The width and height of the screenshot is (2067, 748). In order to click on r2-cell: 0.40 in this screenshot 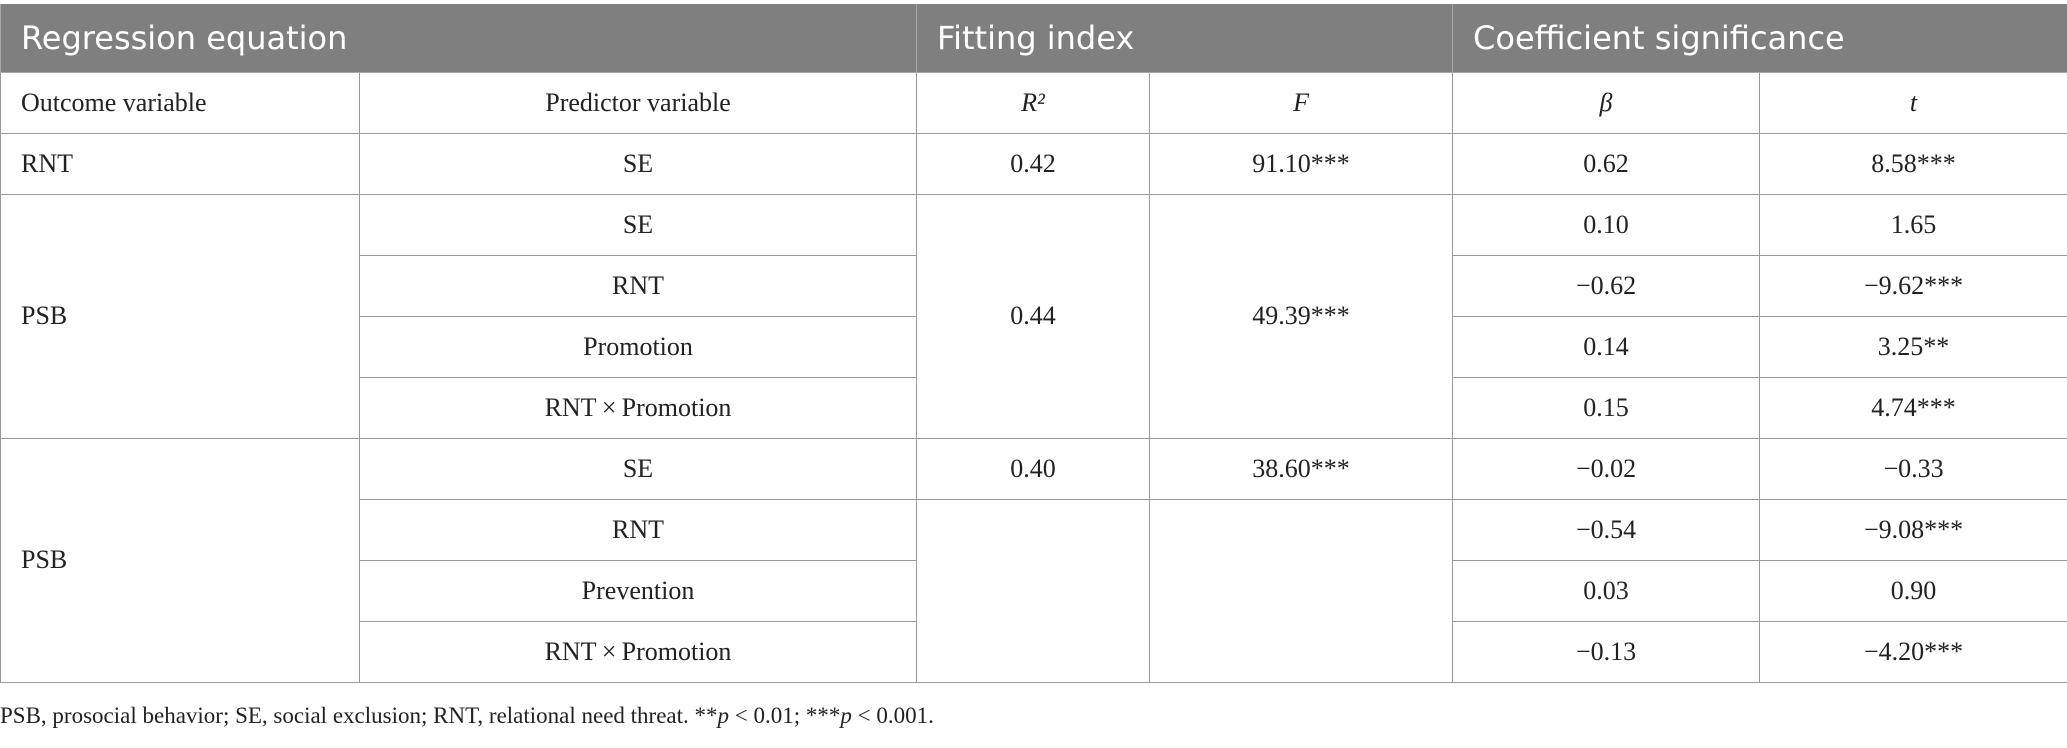, I will do `click(1033, 468)`.